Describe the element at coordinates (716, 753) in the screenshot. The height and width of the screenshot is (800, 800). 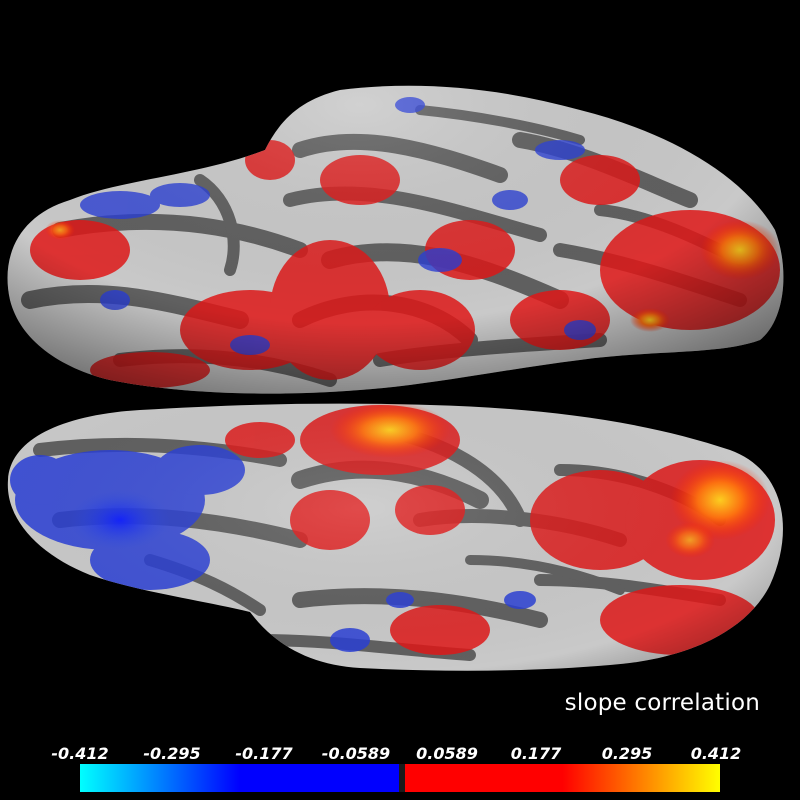
I see `colorbar-tick-label: 0.412` at that location.